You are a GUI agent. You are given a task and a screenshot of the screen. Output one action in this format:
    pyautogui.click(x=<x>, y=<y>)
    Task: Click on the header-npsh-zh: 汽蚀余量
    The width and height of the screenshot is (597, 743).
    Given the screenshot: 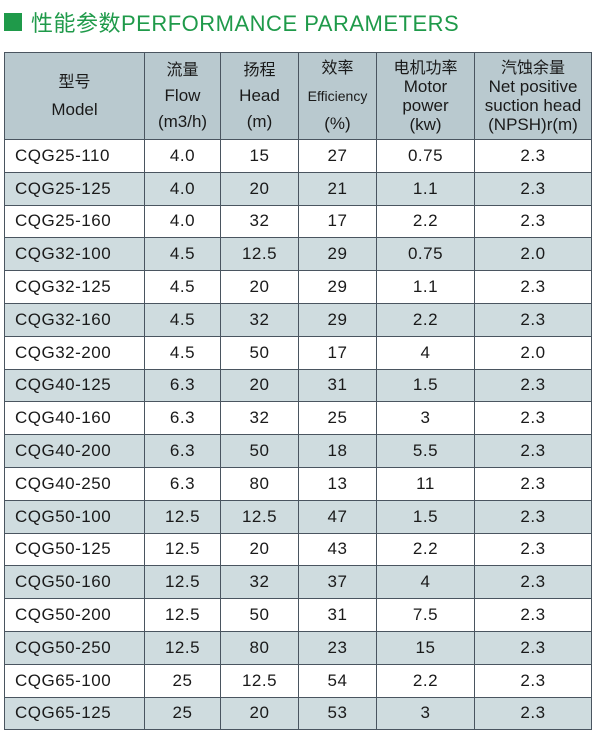 What is the action you would take?
    pyautogui.click(x=532, y=67)
    